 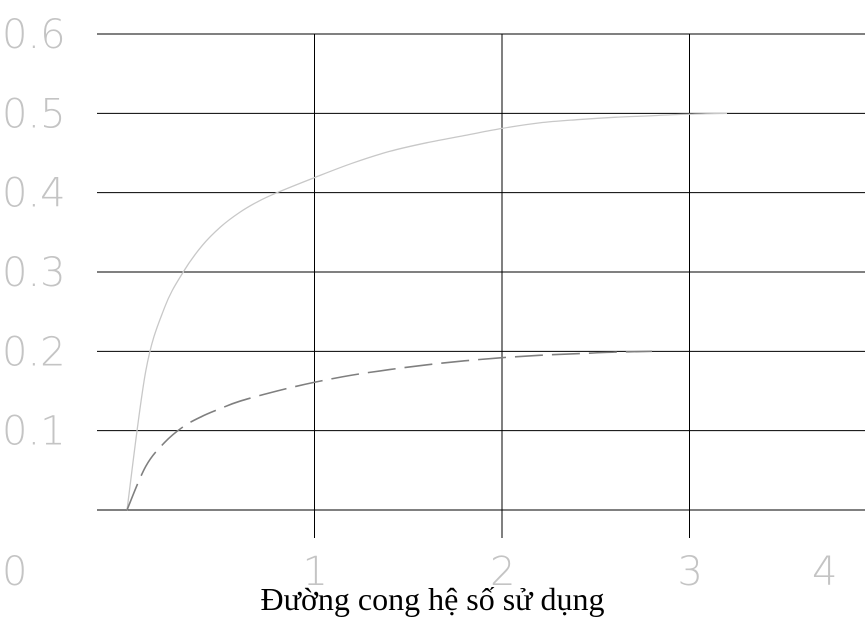 I want to click on y-tick-label: 0.5, so click(x=34, y=114).